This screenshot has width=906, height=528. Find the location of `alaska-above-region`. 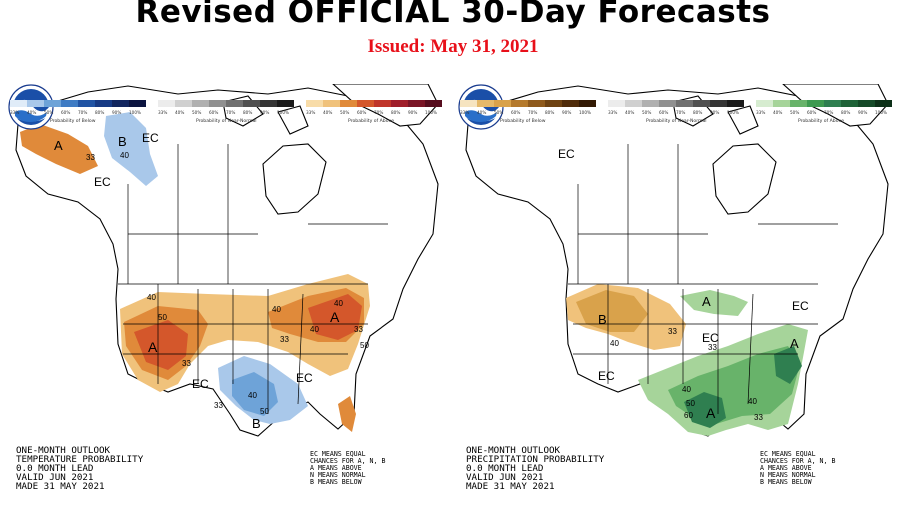

alaska-above-region is located at coordinates (59, 149).